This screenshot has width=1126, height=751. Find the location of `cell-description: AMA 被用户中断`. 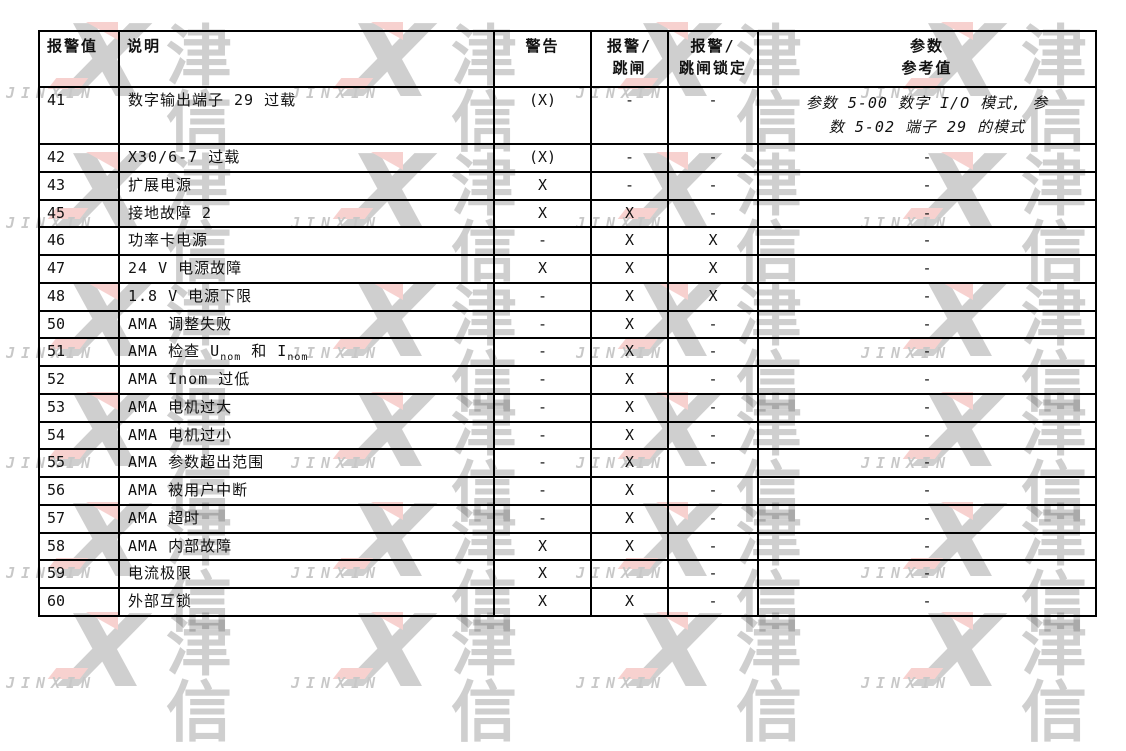

cell-description: AMA 被用户中断 is located at coordinates (306, 491).